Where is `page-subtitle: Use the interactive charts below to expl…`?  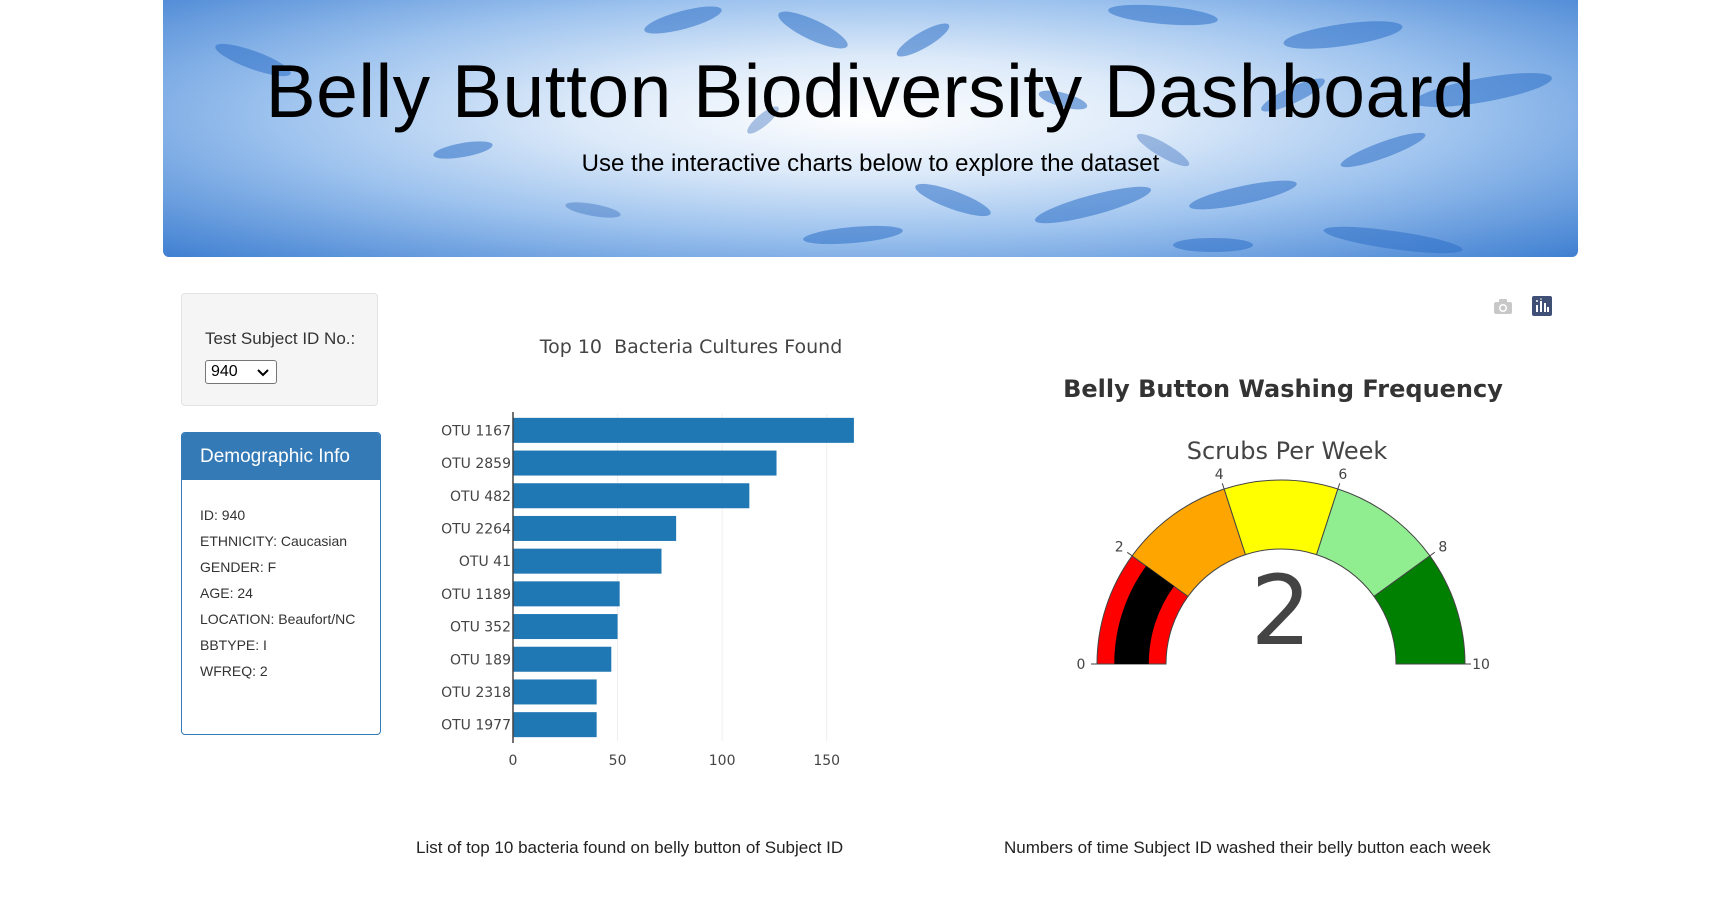 page-subtitle: Use the interactive charts below to expl… is located at coordinates (870, 163).